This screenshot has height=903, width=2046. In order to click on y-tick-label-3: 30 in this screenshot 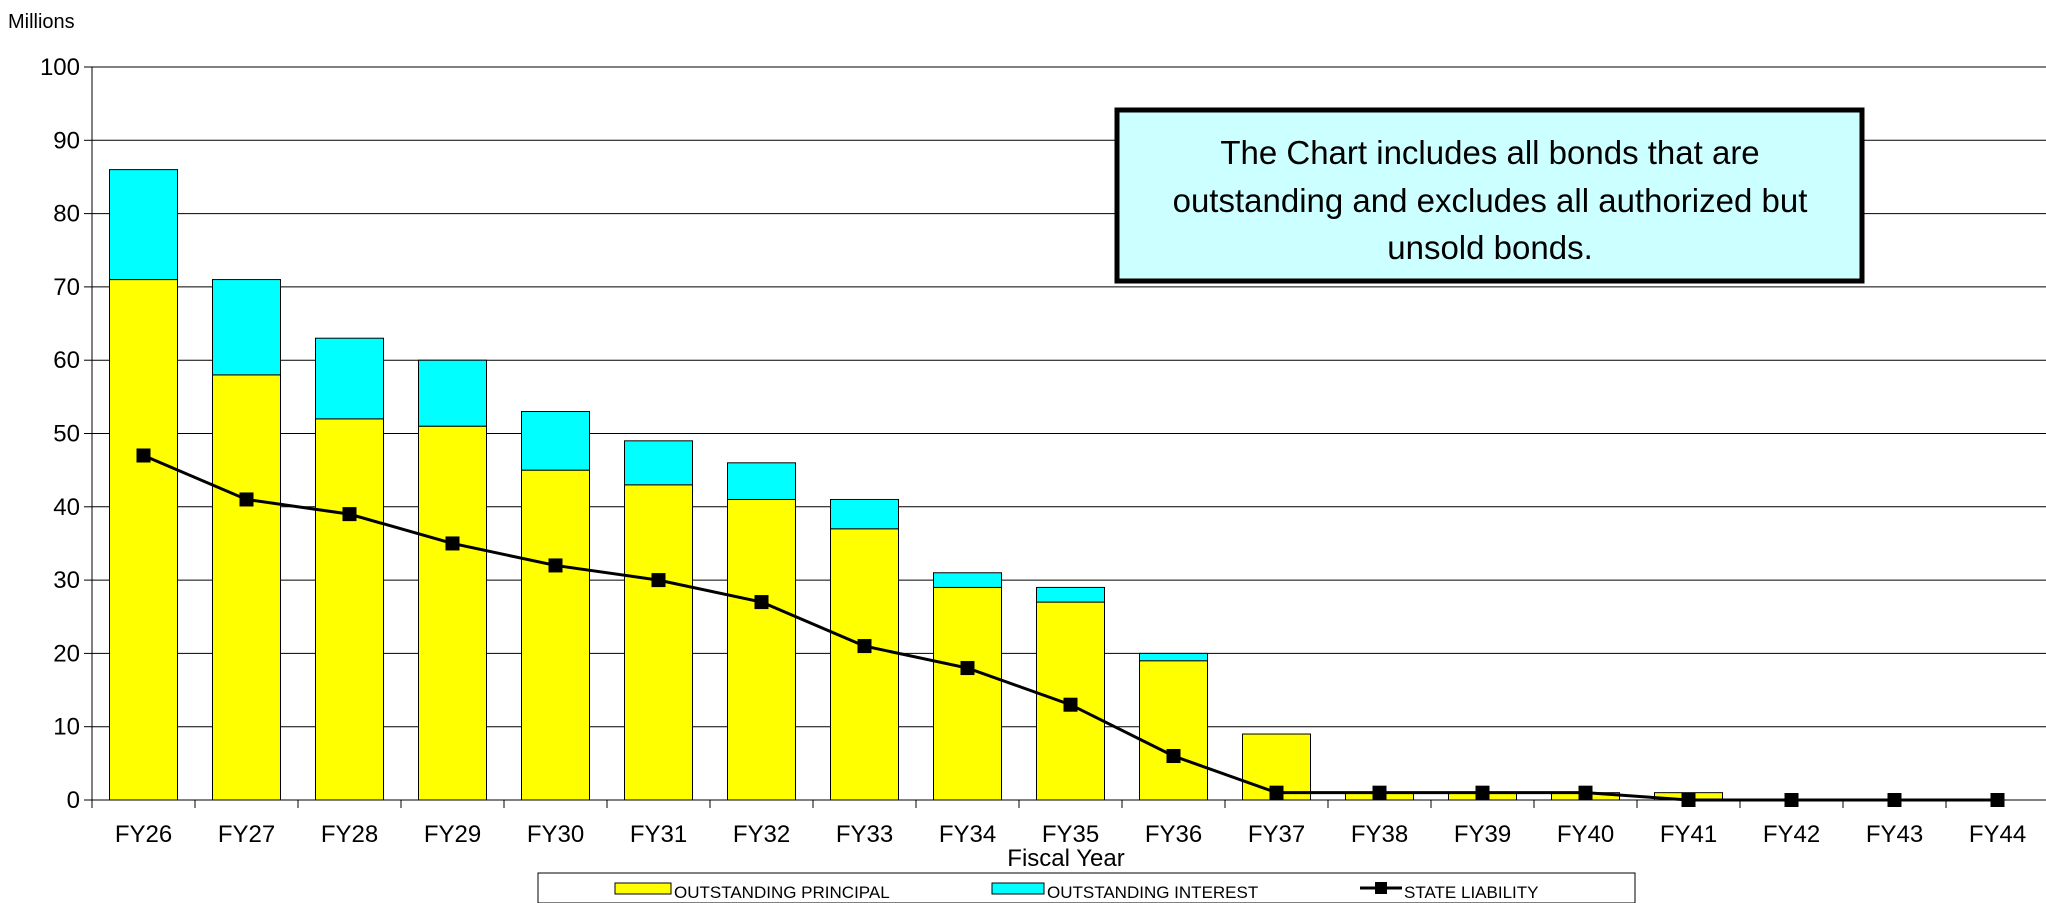, I will do `click(66, 580)`.